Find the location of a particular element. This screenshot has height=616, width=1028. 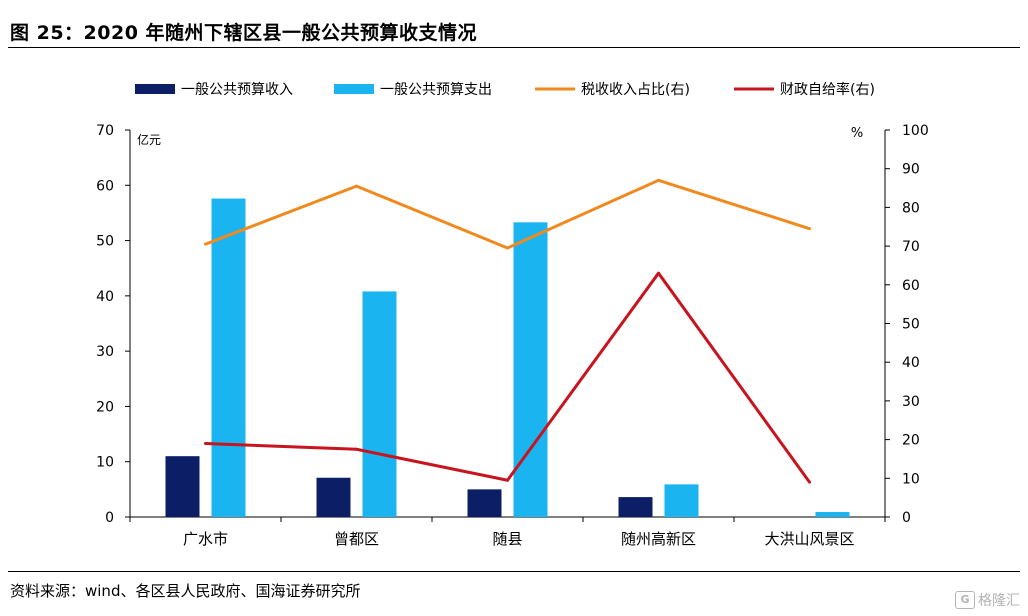

left-tick-label: 50 is located at coordinates (105, 242).